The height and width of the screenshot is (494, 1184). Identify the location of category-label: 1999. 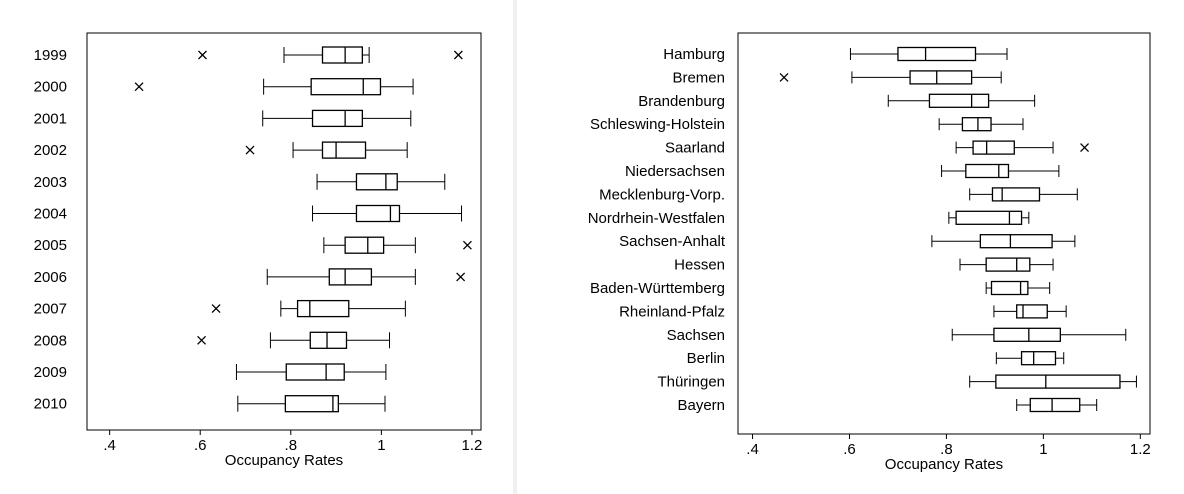
(50, 55).